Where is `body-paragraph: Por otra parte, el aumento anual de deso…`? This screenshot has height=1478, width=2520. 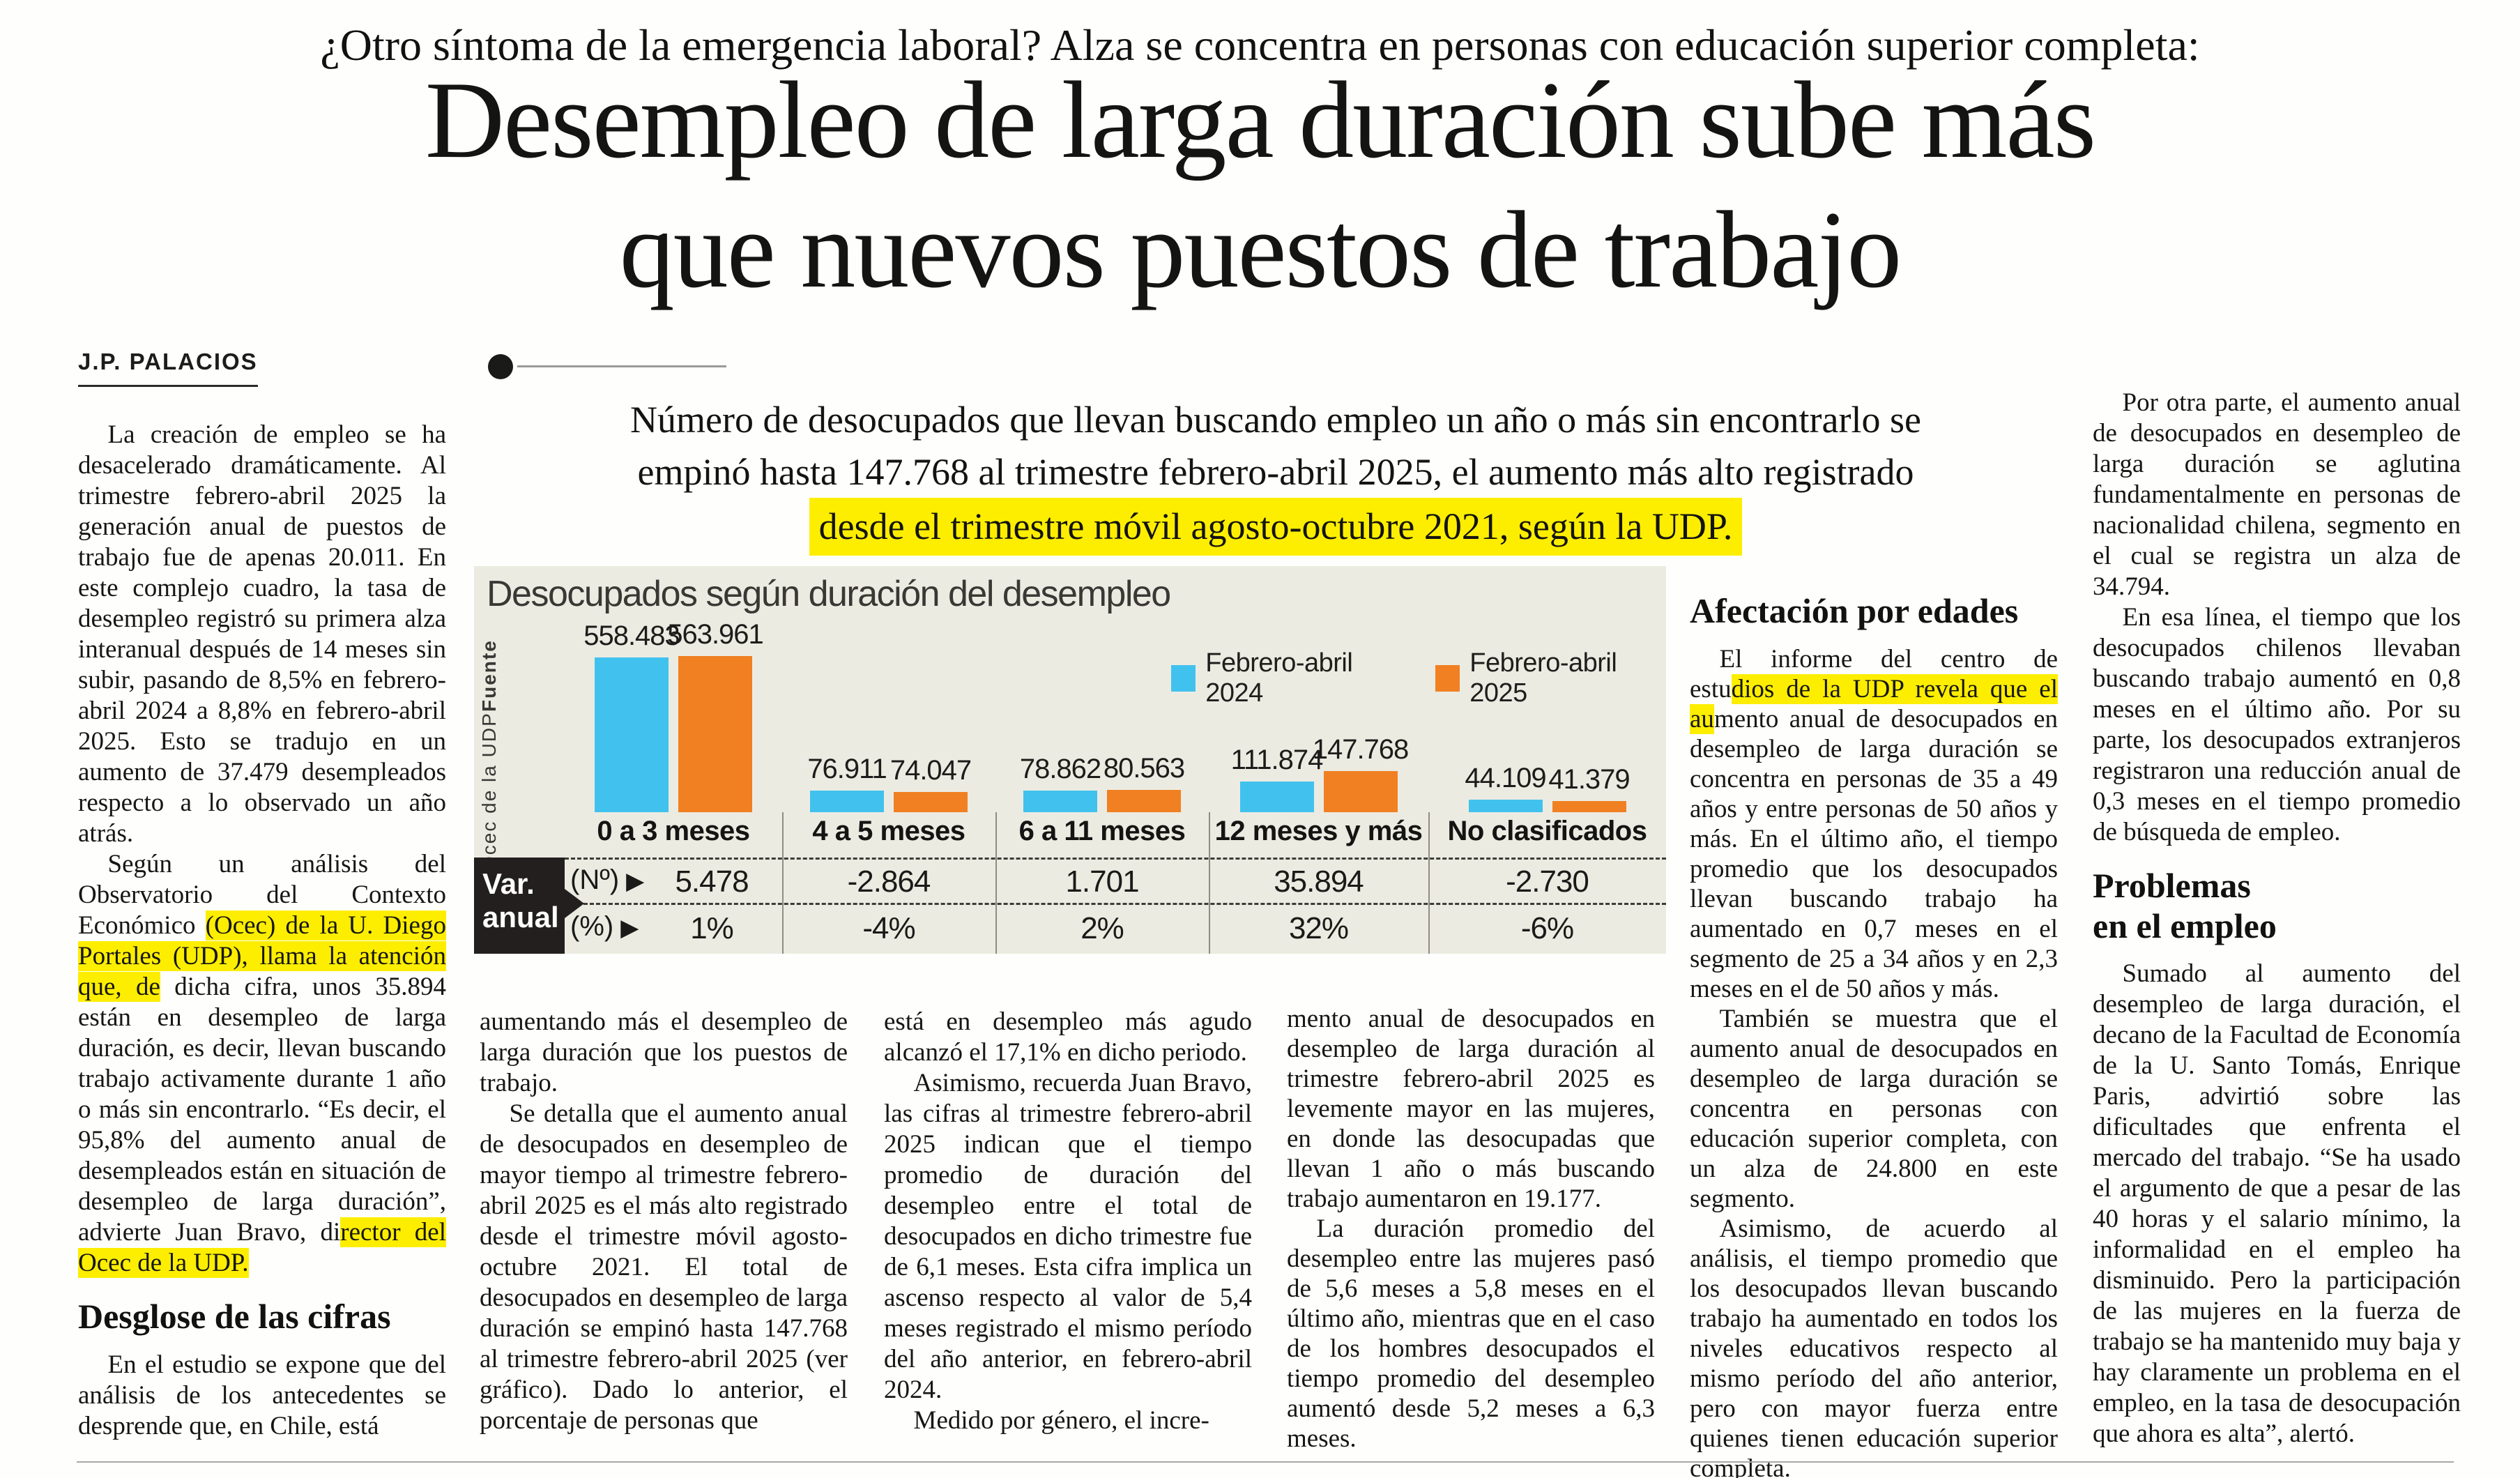
body-paragraph: Por otra parte, el aumento anual de deso… is located at coordinates (2277, 495).